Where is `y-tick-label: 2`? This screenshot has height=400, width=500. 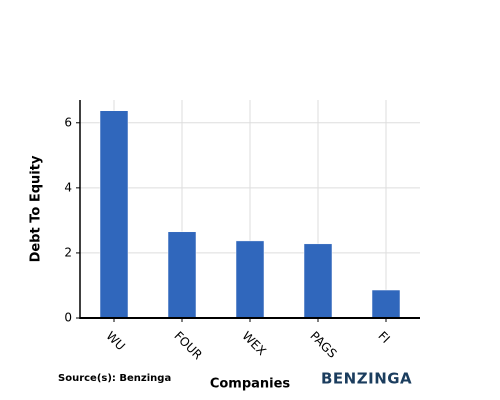 y-tick-label: 2 is located at coordinates (68, 252).